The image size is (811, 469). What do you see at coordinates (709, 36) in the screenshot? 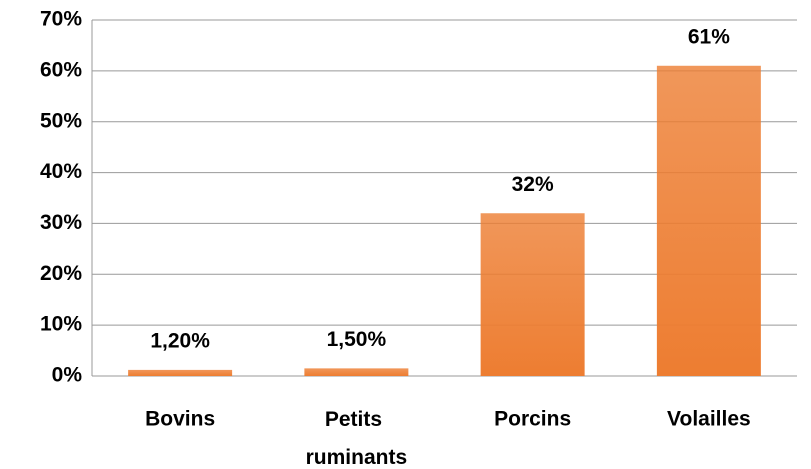
I see `value-label: 61%` at bounding box center [709, 36].